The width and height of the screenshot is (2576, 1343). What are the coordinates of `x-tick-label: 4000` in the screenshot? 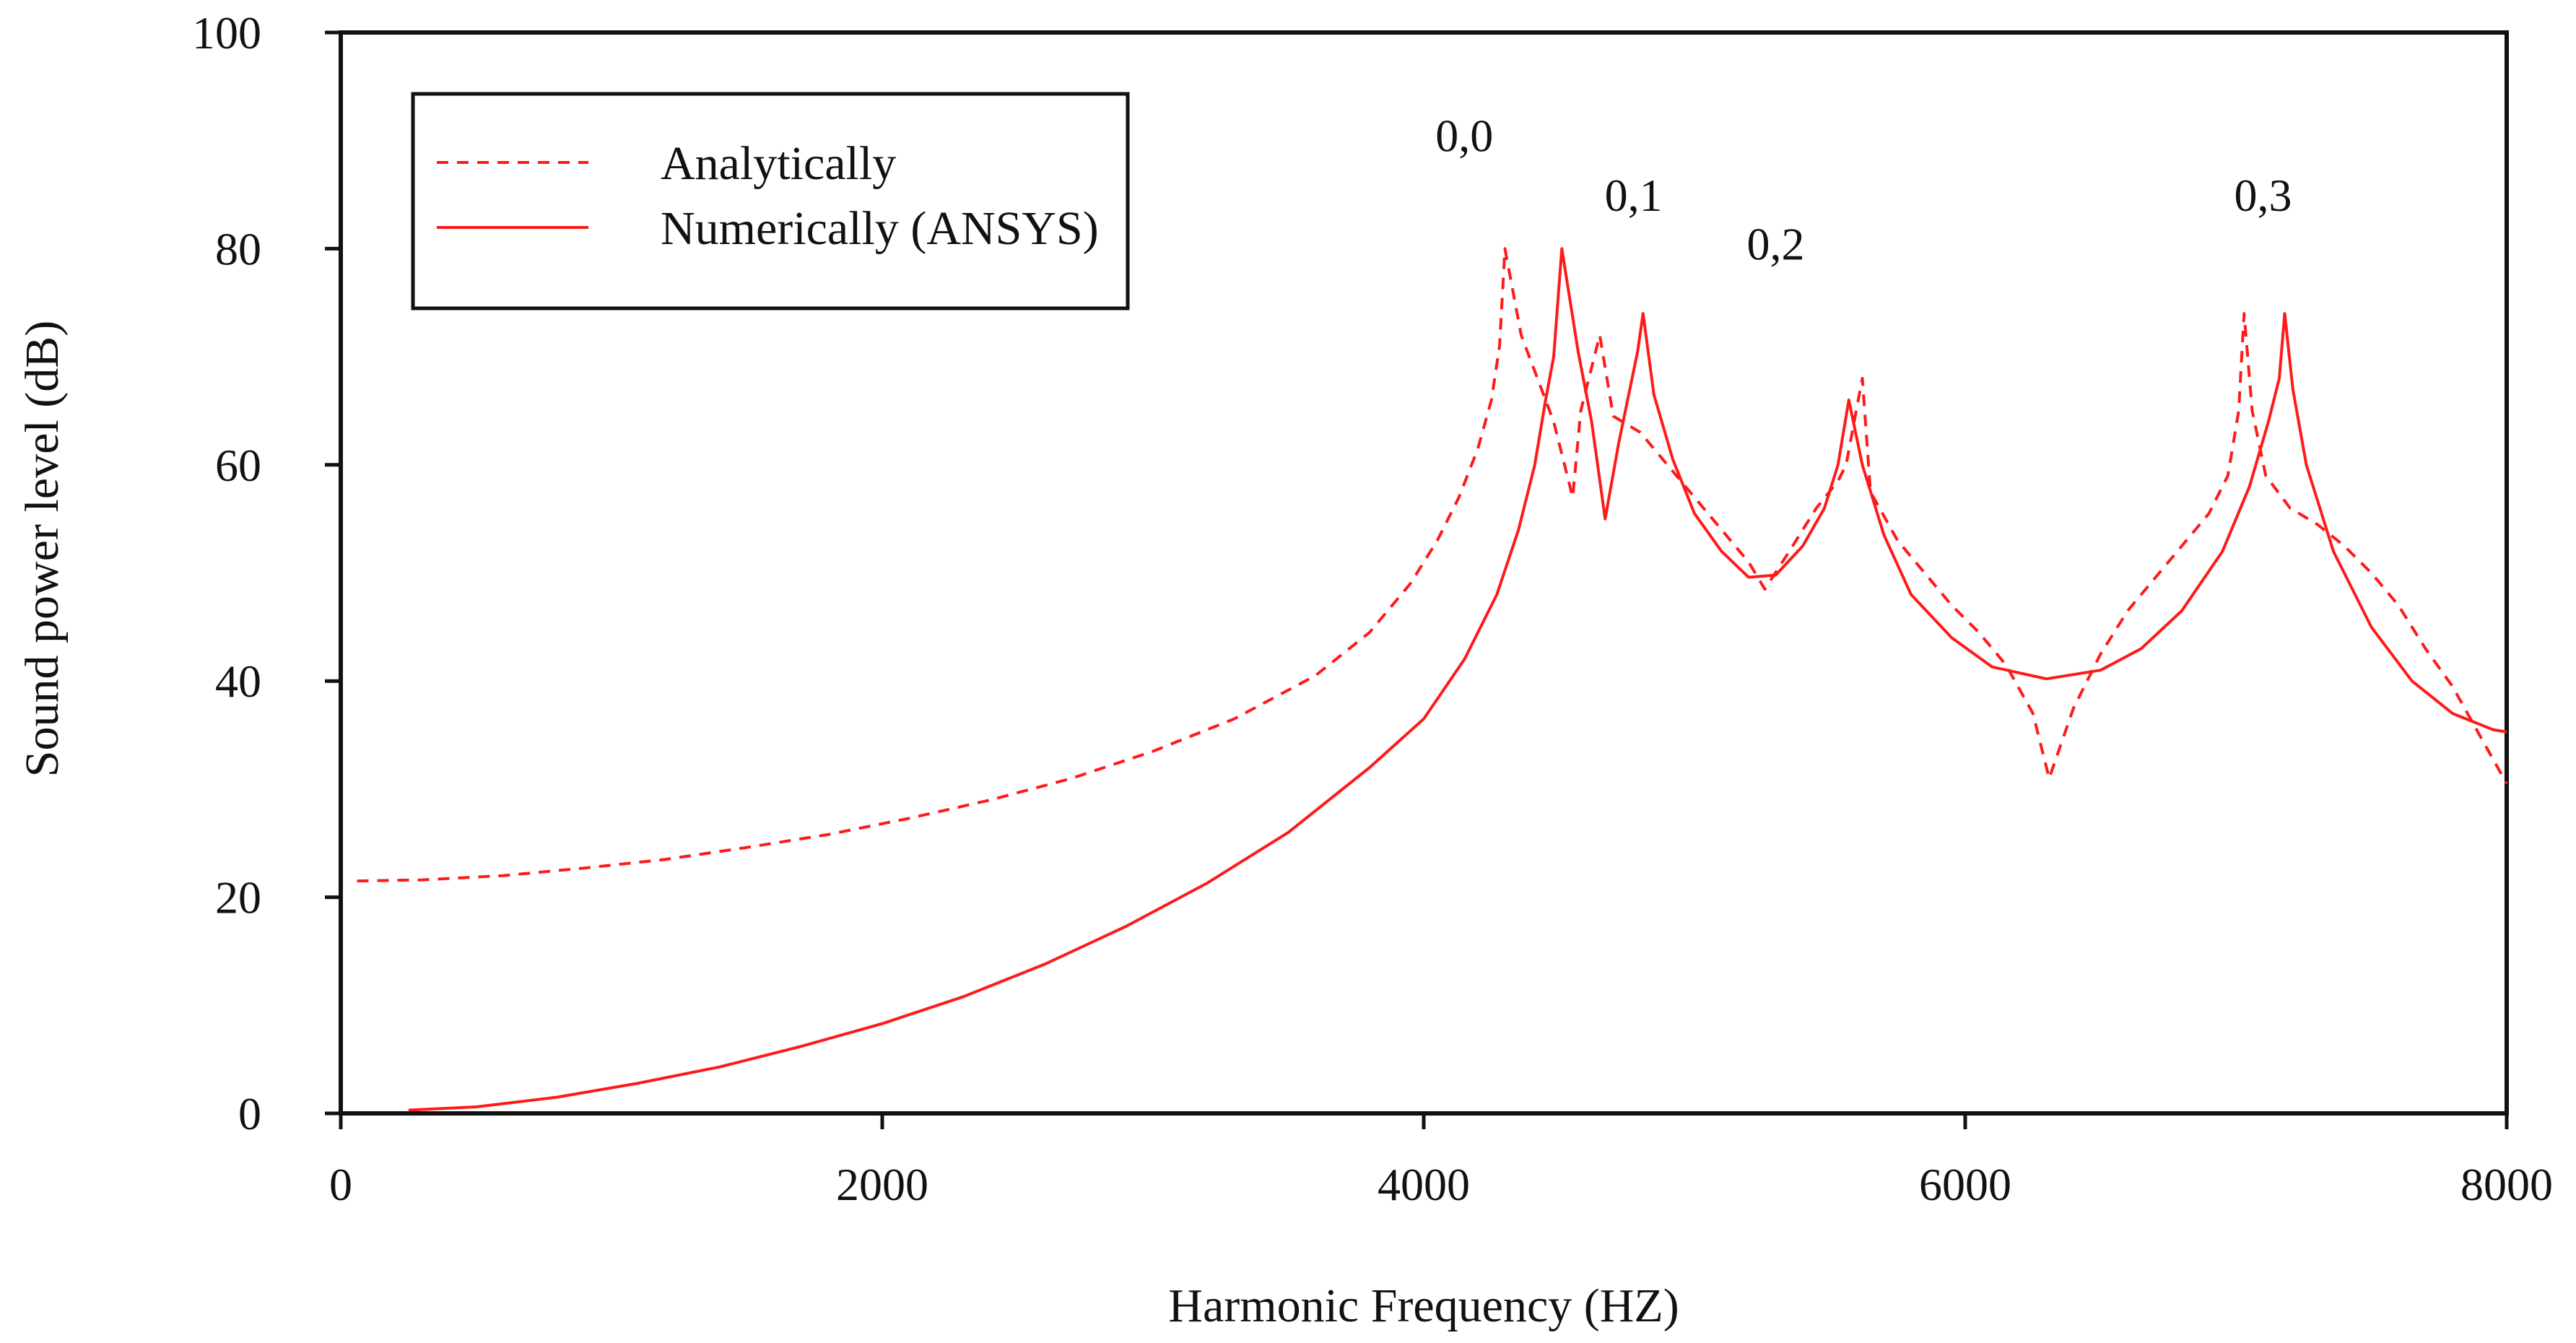 It's located at (1424, 1184).